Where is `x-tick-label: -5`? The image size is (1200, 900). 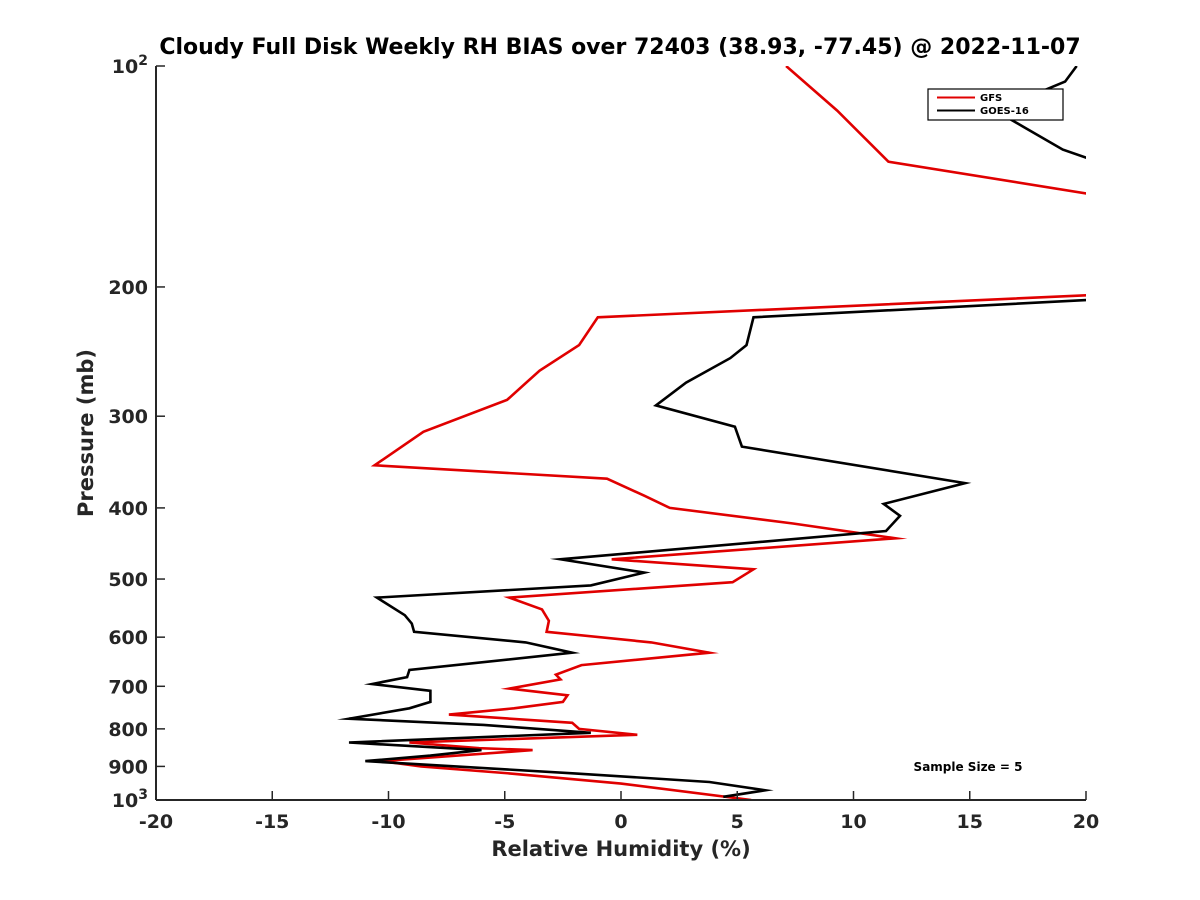 x-tick-label: -5 is located at coordinates (504, 822).